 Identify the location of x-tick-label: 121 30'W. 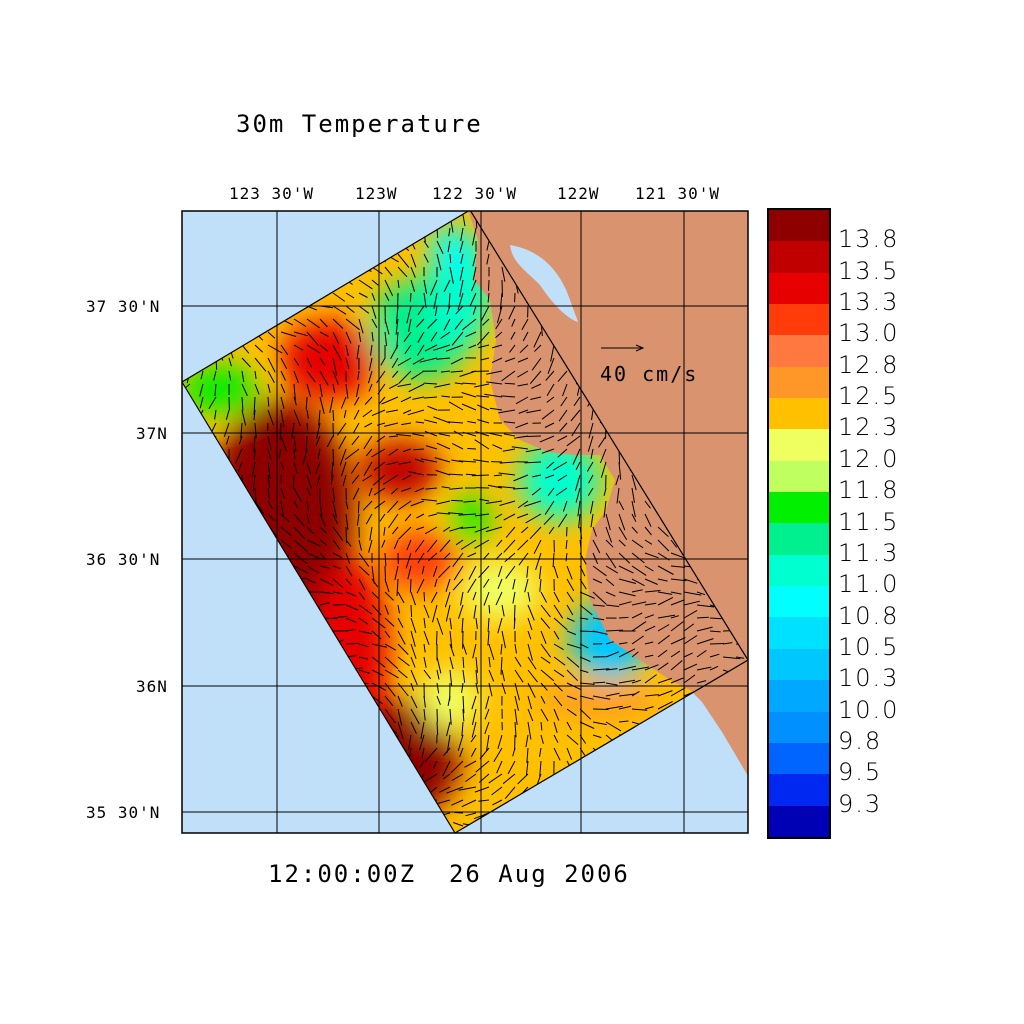
(678, 193).